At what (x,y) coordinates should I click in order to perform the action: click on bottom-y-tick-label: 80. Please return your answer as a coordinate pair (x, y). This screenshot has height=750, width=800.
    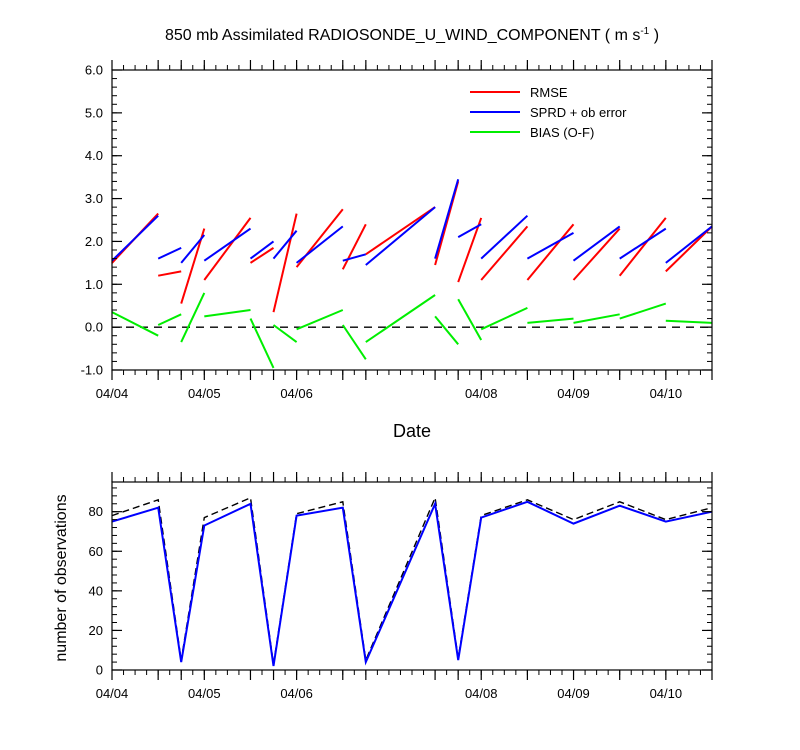
    Looking at the image, I should click on (96, 511).